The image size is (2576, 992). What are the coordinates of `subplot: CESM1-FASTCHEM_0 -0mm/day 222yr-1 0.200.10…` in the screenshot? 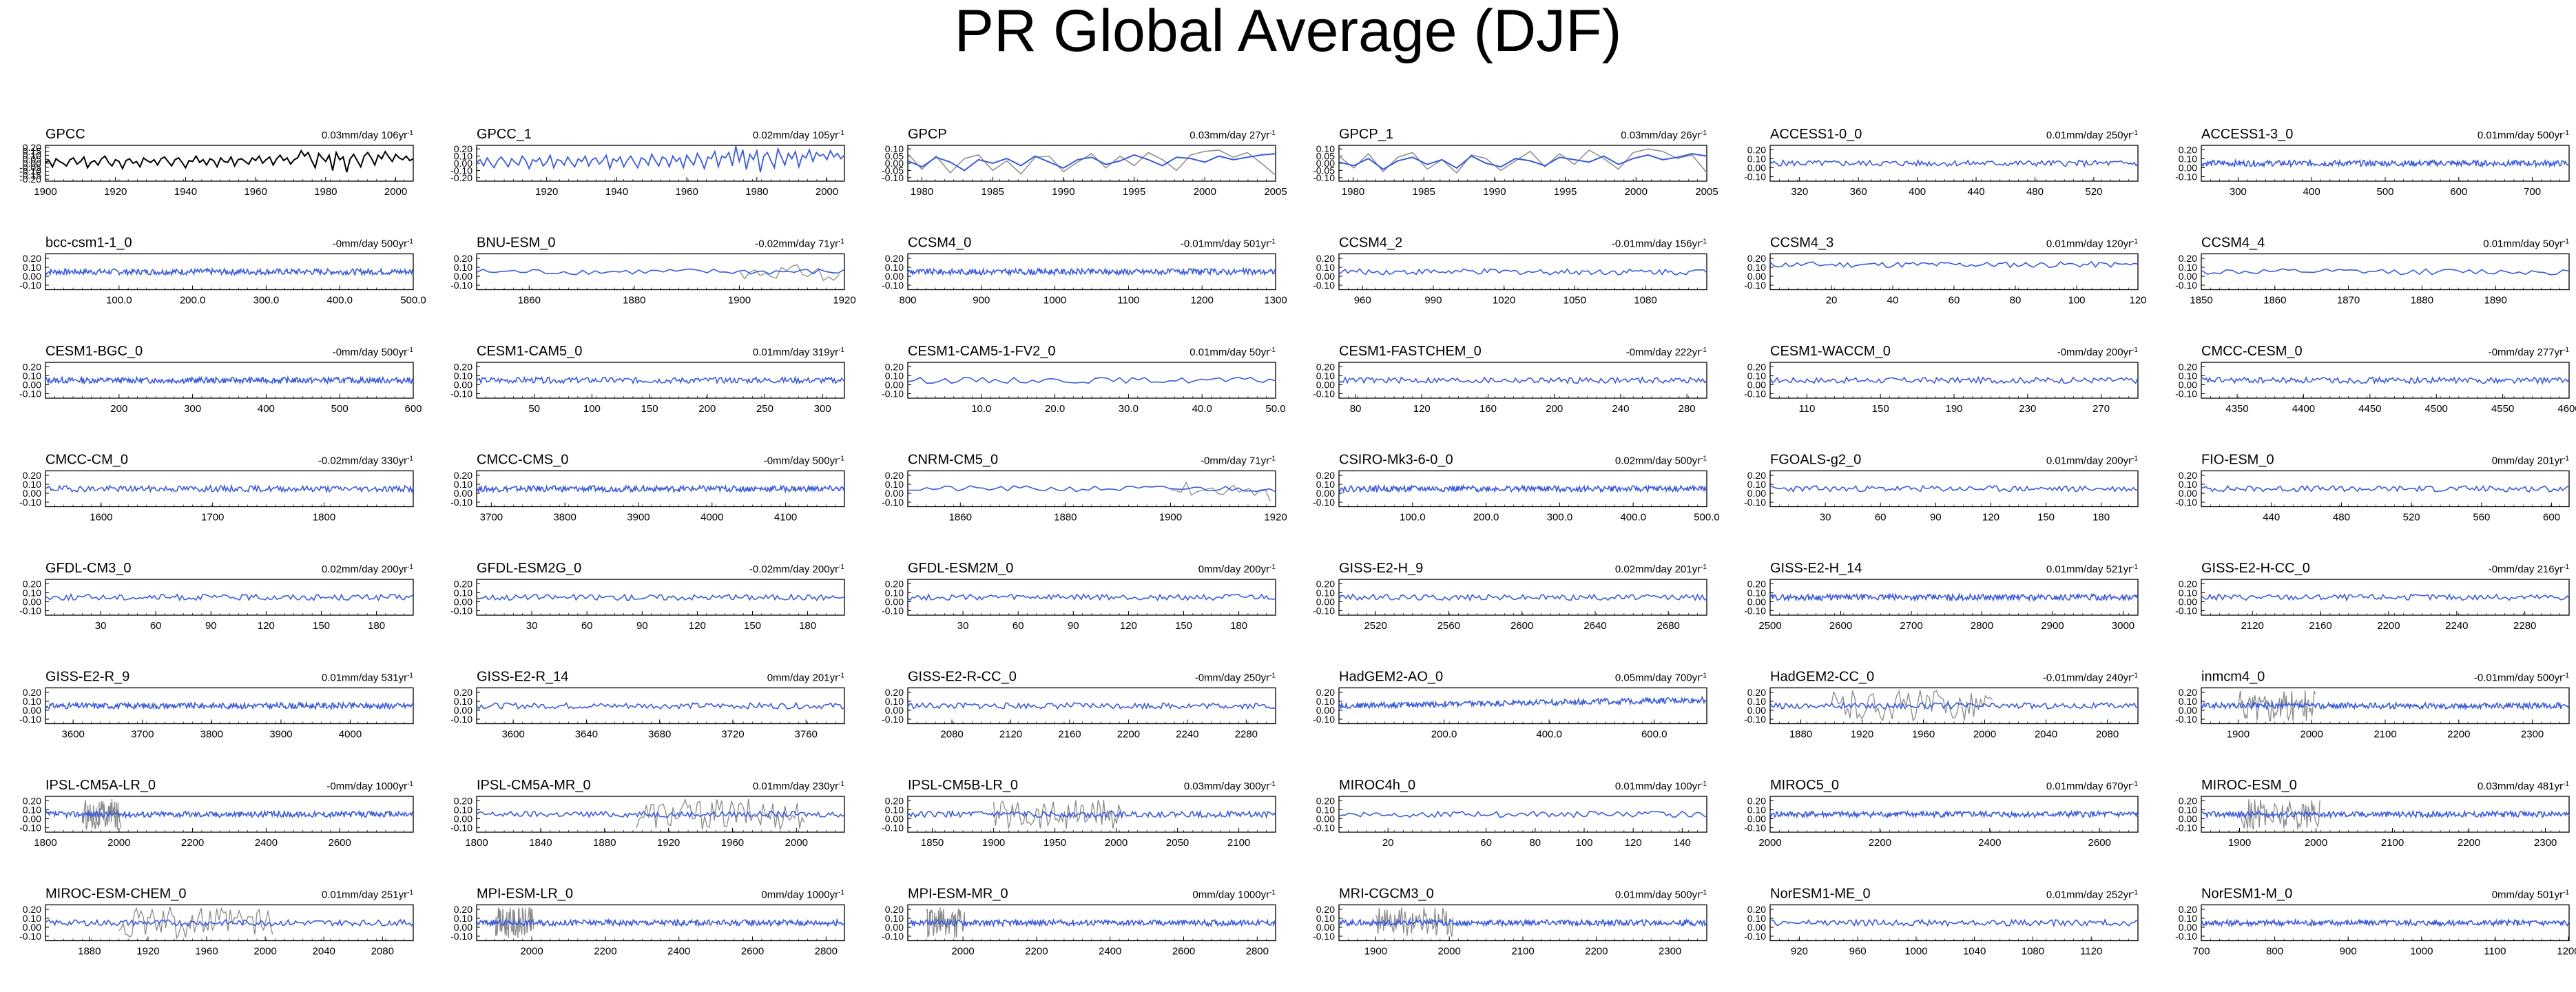 It's located at (1510, 379).